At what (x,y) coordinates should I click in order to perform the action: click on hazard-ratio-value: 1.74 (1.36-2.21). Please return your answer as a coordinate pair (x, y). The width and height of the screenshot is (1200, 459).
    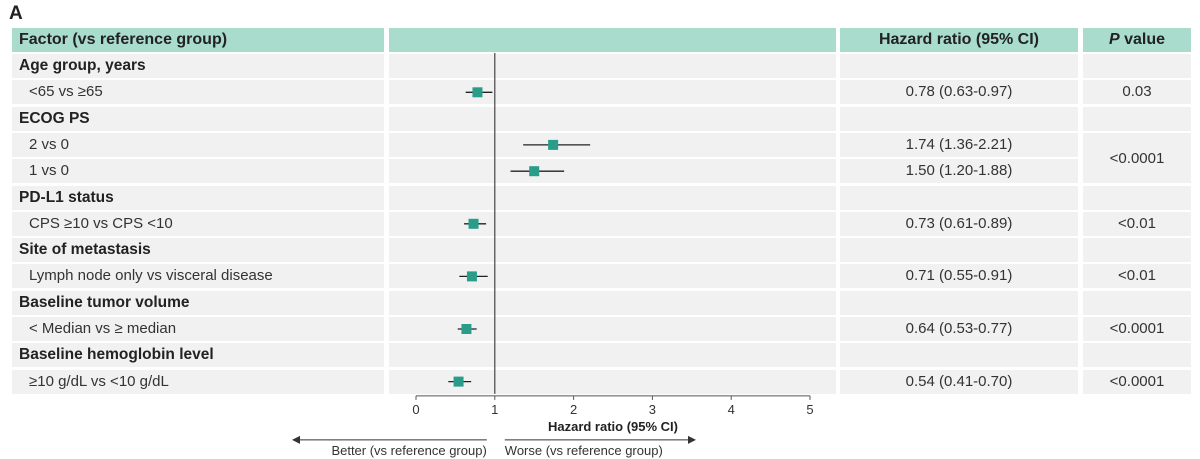
    Looking at the image, I should click on (959, 144).